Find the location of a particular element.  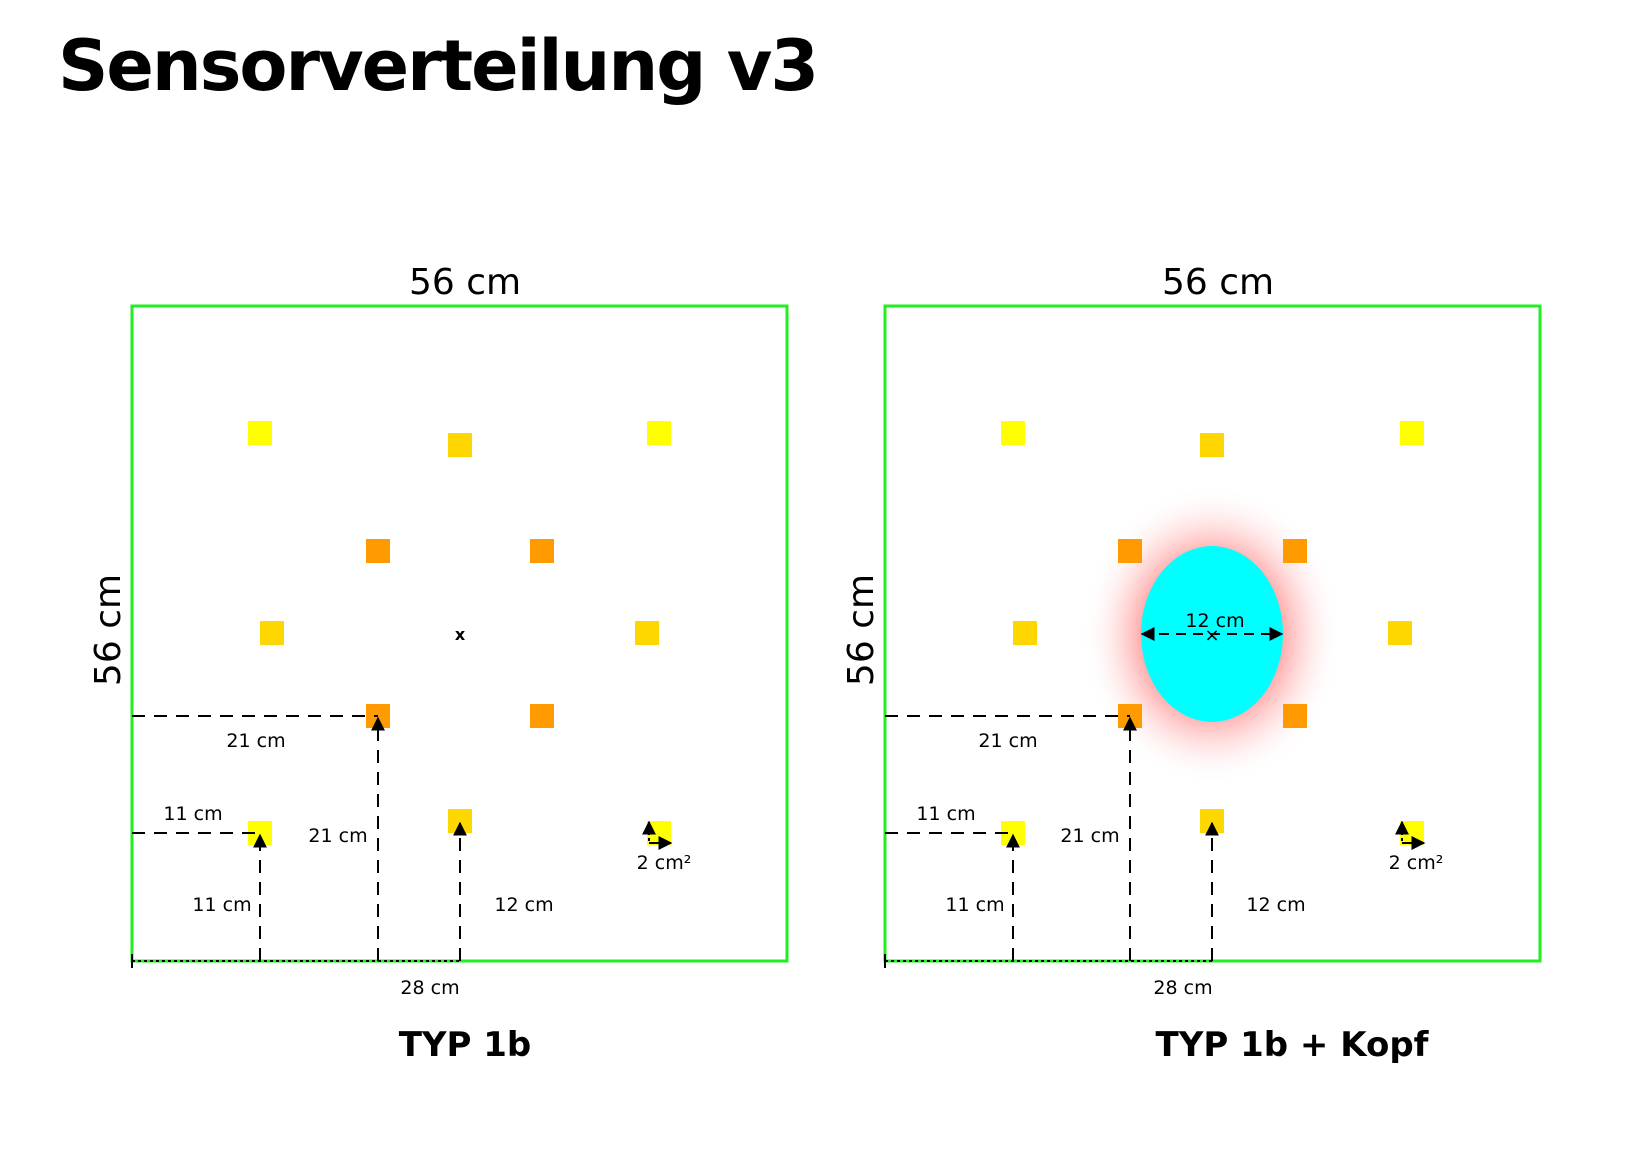

head-center-mark: × is located at coordinates (1211, 635).